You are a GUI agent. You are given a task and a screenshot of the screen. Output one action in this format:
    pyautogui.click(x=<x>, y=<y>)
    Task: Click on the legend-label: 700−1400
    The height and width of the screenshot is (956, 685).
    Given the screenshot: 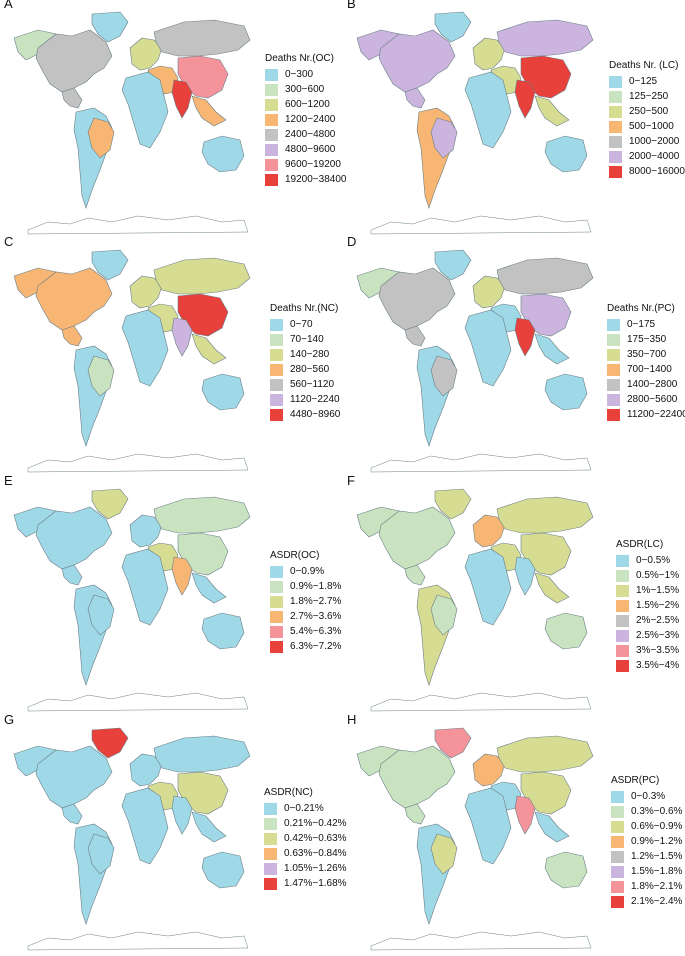 What is the action you would take?
    pyautogui.click(x=649, y=369)
    